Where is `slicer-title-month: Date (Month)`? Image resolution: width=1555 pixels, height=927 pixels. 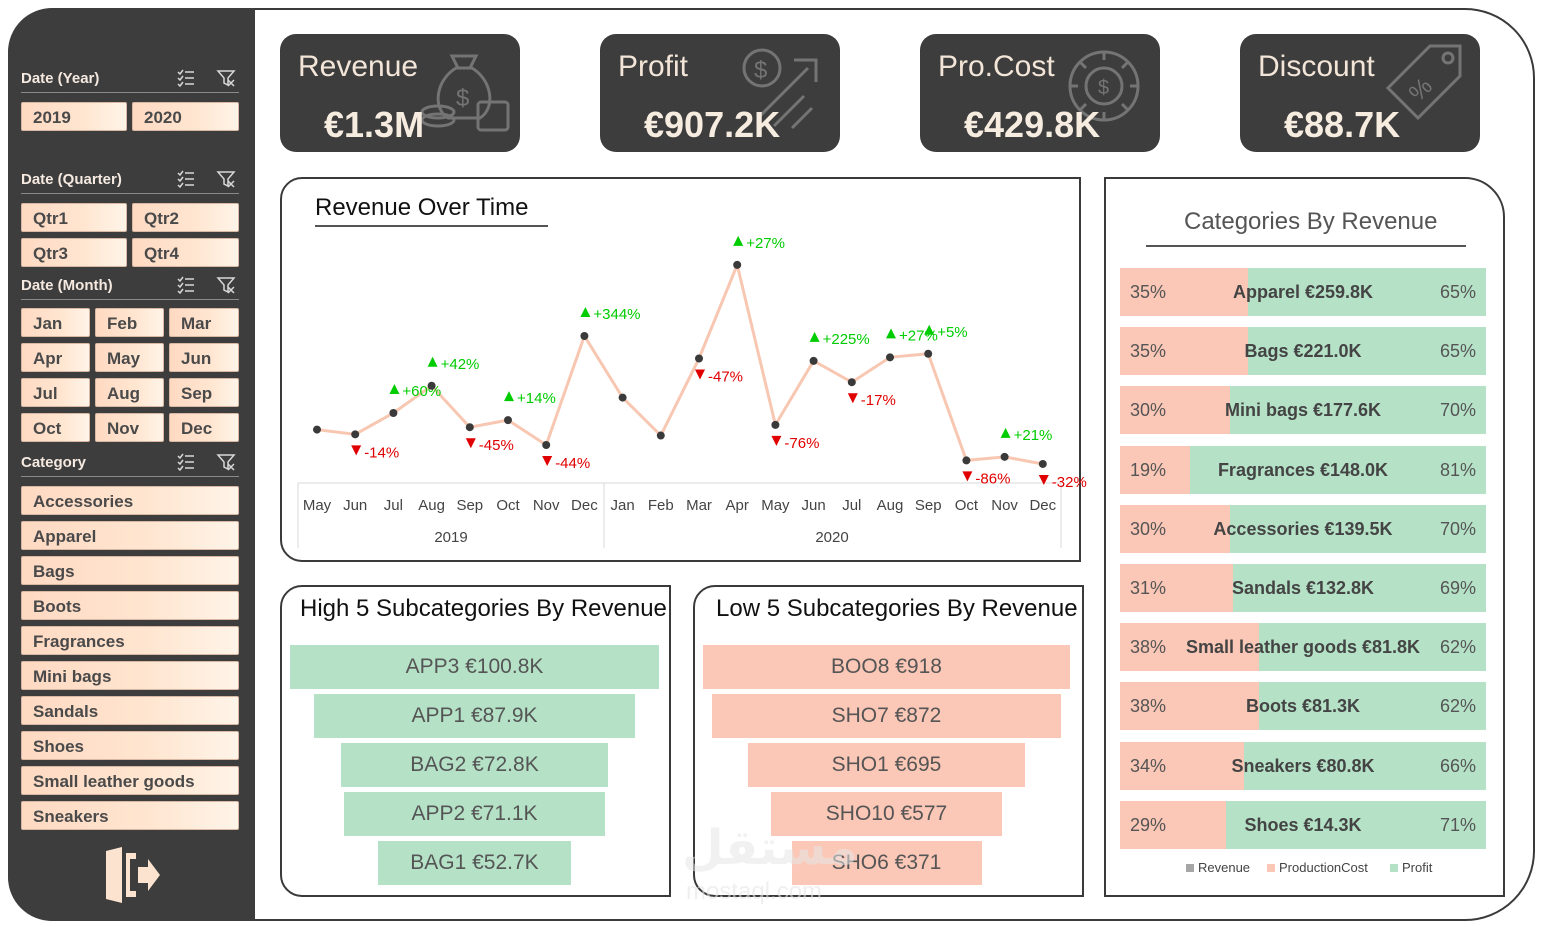 slicer-title-month: Date (Month) is located at coordinates (67, 285).